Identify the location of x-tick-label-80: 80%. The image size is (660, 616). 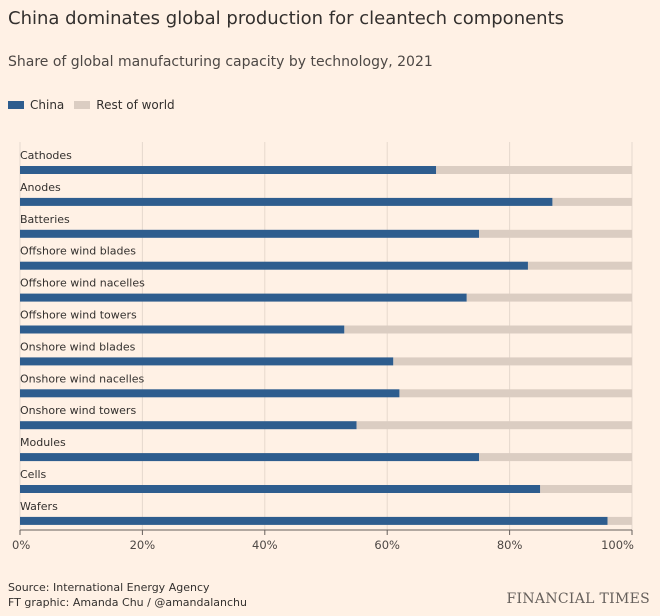
(510, 545).